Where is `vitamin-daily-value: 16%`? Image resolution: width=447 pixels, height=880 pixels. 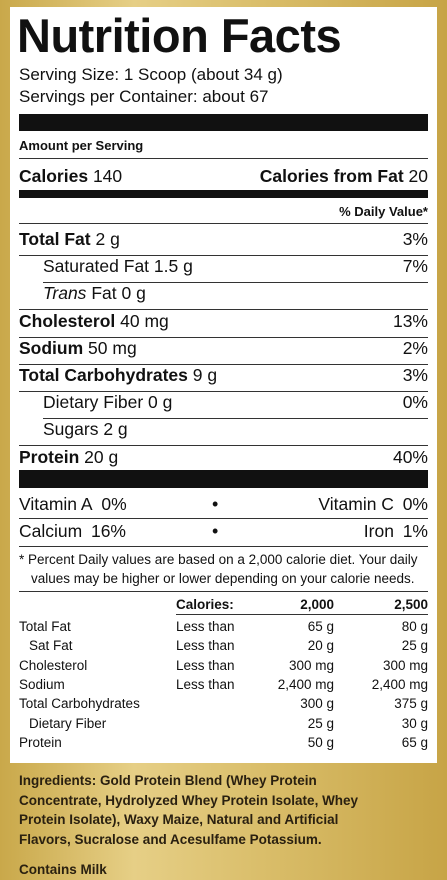
vitamin-daily-value: 16% is located at coordinates (108, 531).